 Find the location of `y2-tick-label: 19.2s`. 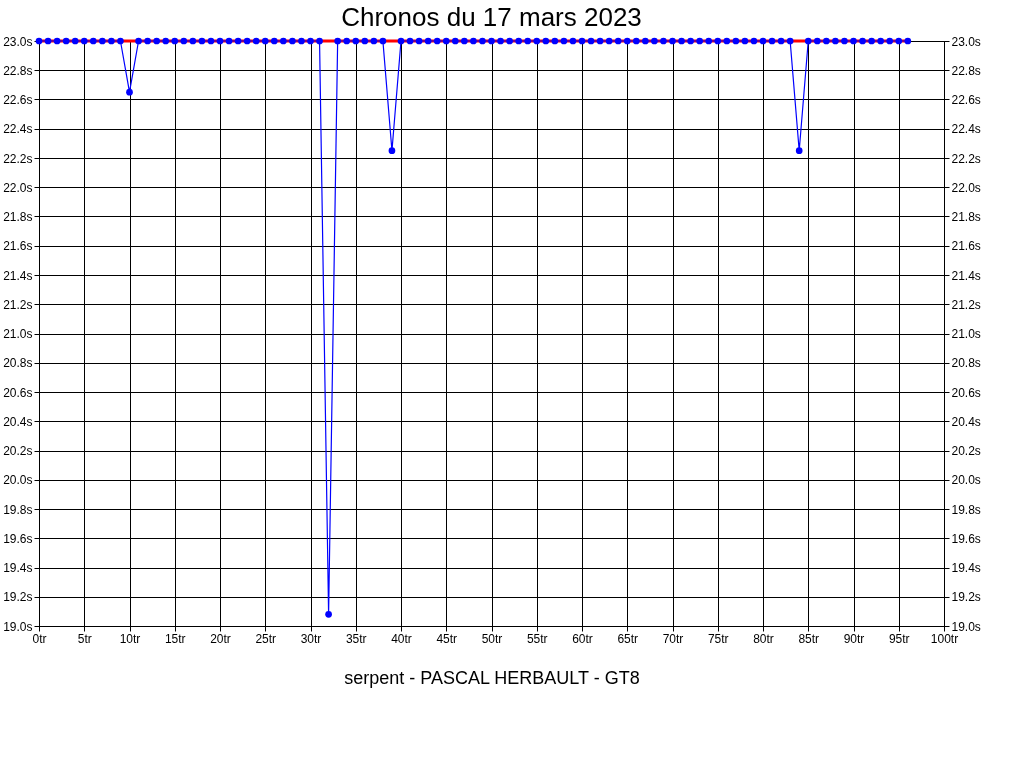

y2-tick-label: 19.2s is located at coordinates (966, 597).